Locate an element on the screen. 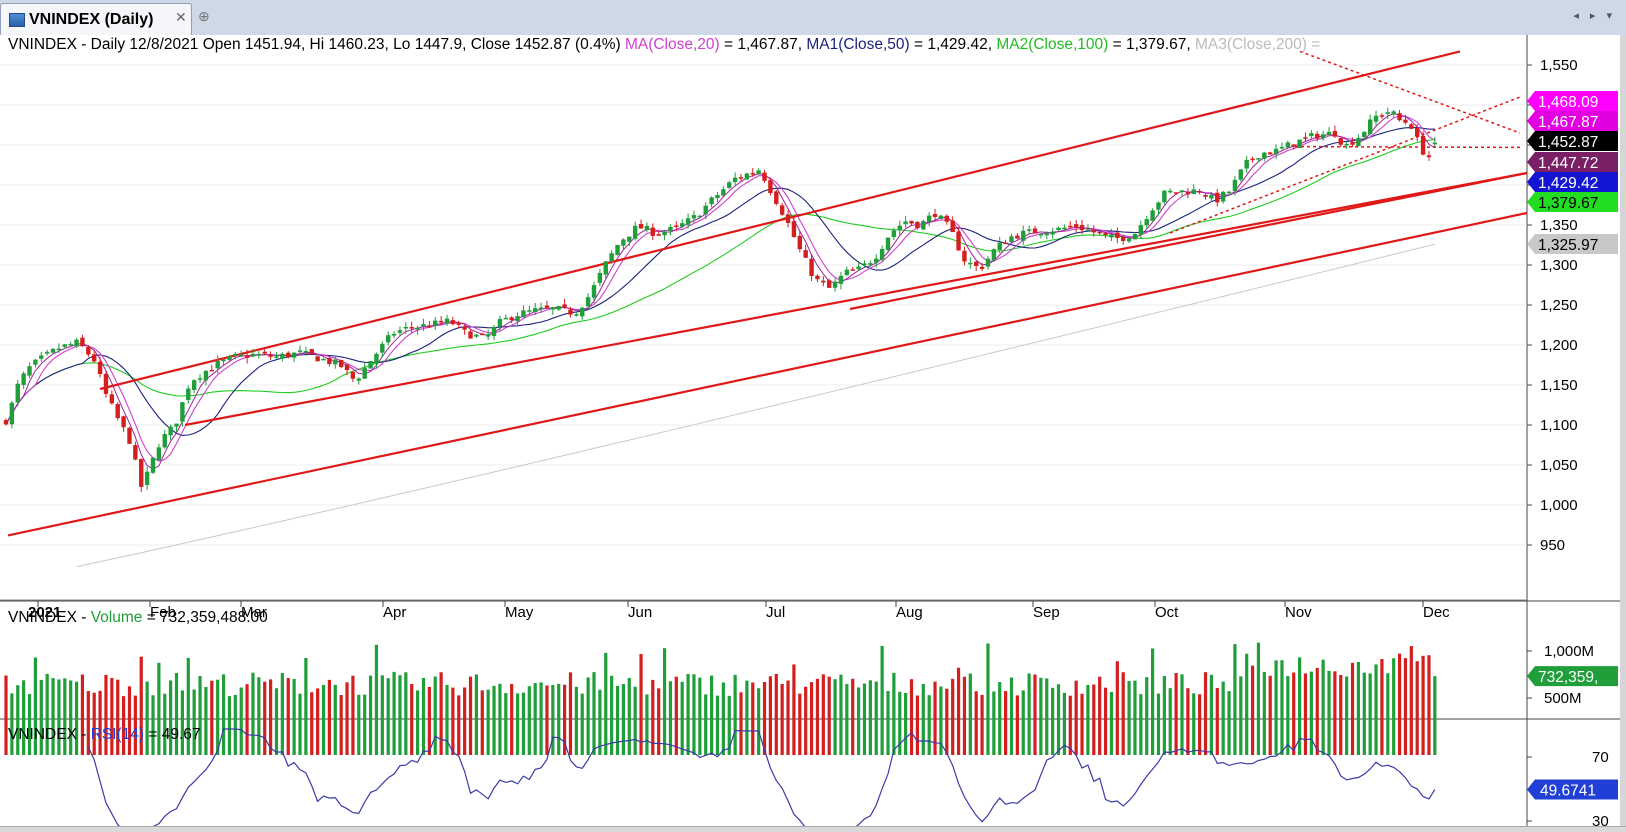  tab-title: VNINDEX (Daily) is located at coordinates (91, 19).